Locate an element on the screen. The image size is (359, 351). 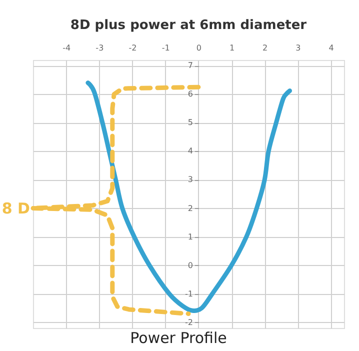
y-tick-label: -1 is located at coordinates (188, 293).